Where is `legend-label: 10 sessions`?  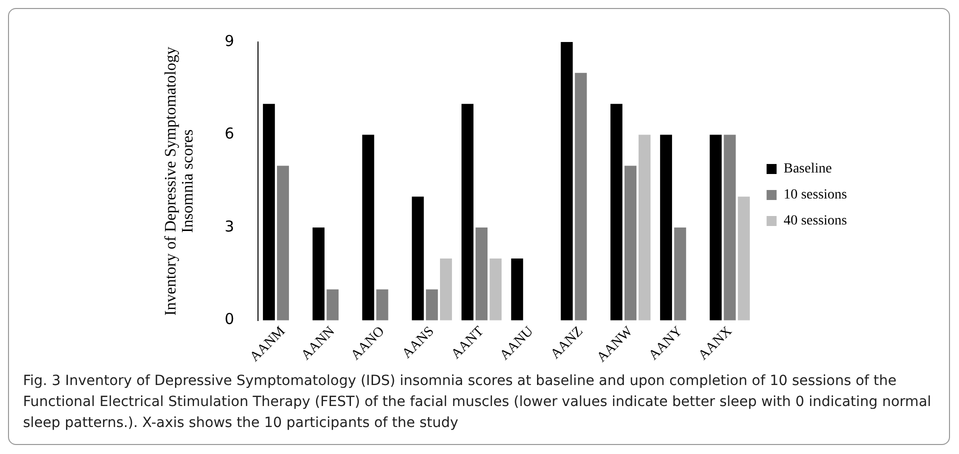 legend-label: 10 sessions is located at coordinates (816, 195).